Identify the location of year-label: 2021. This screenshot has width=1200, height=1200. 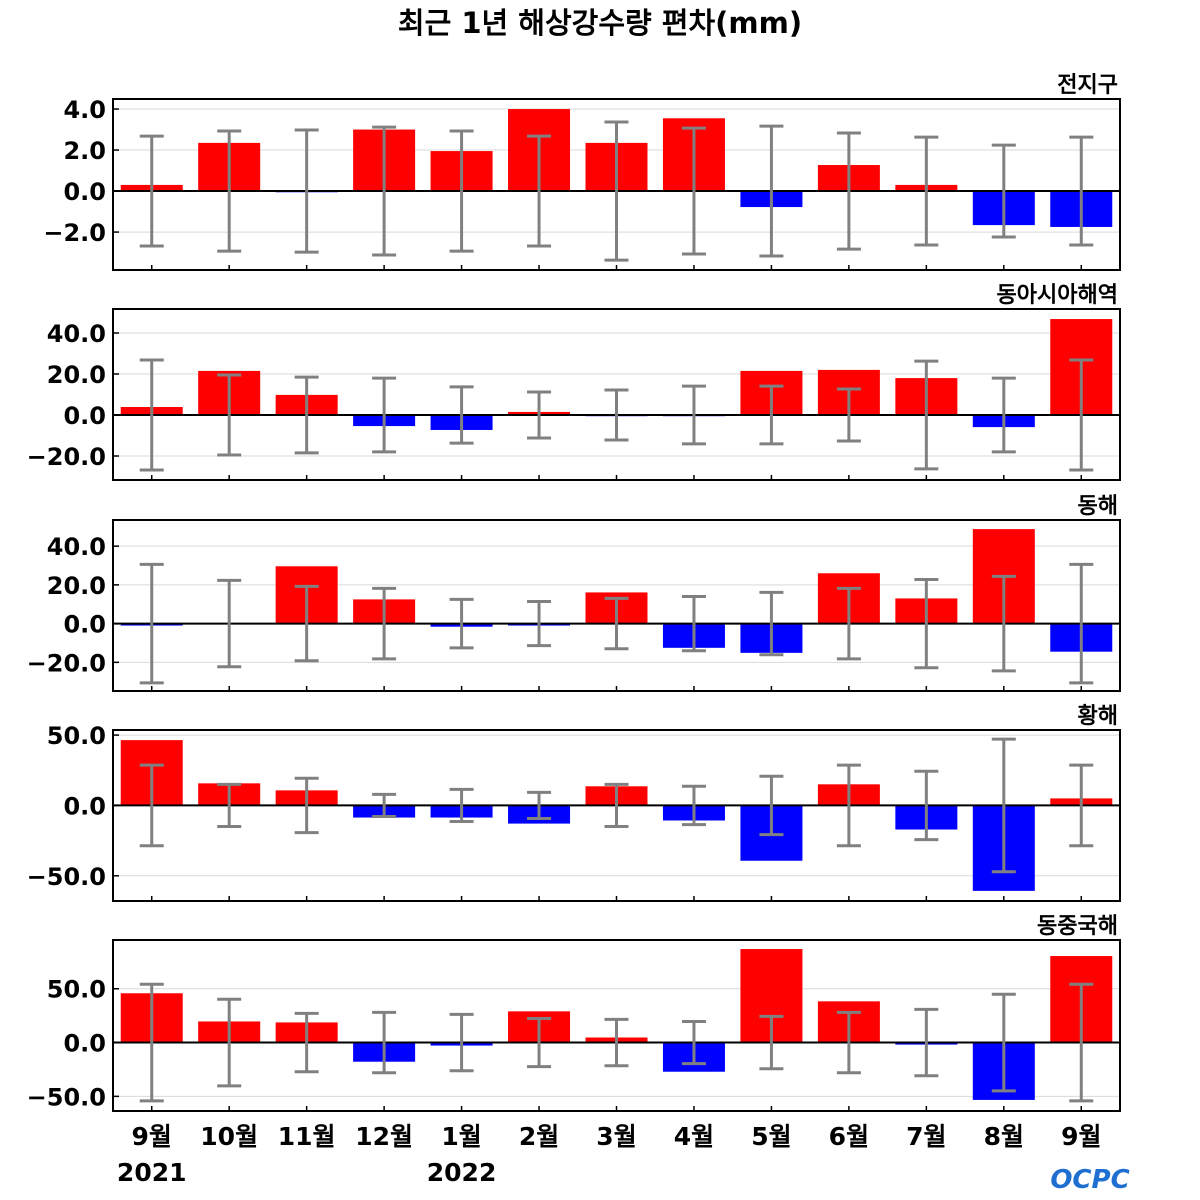
(152, 1172).